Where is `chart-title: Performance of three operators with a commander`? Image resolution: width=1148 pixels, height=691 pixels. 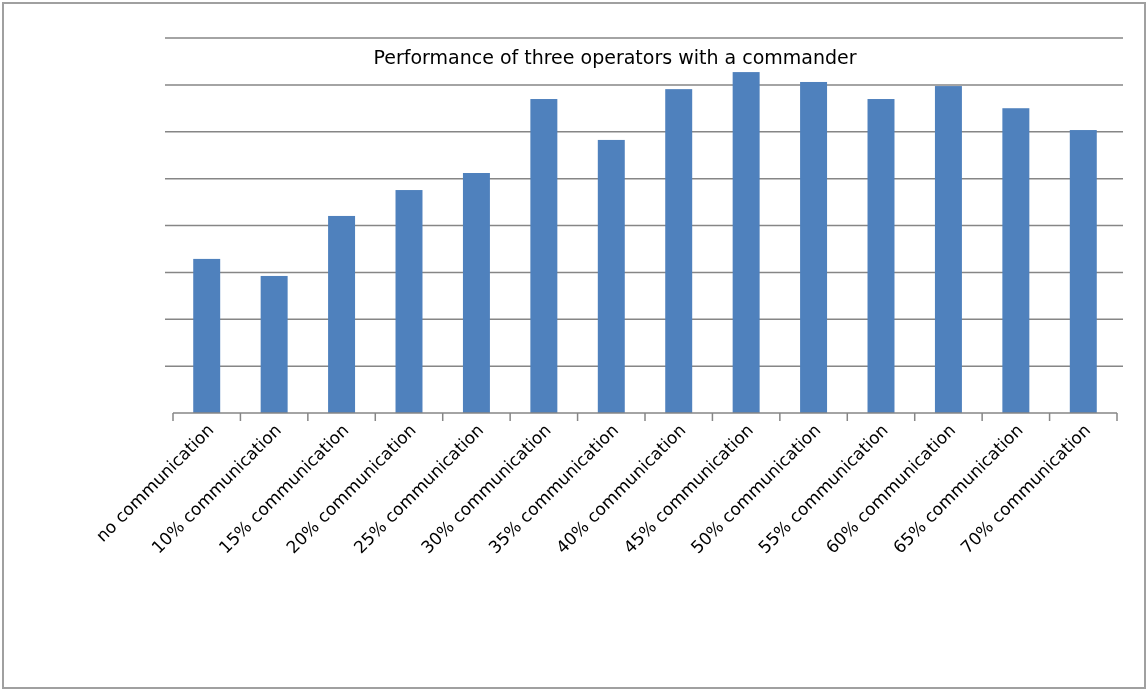
chart-title: Performance of three operators with a commander is located at coordinates (615, 57).